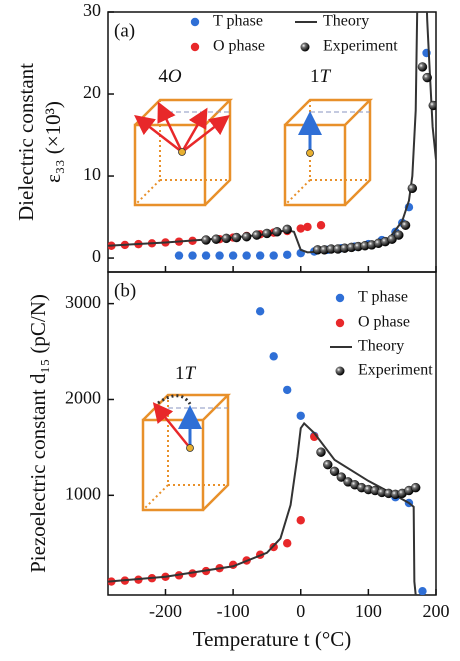  I want to click on y-axis-title: Dielectric constant, so click(26, 142).